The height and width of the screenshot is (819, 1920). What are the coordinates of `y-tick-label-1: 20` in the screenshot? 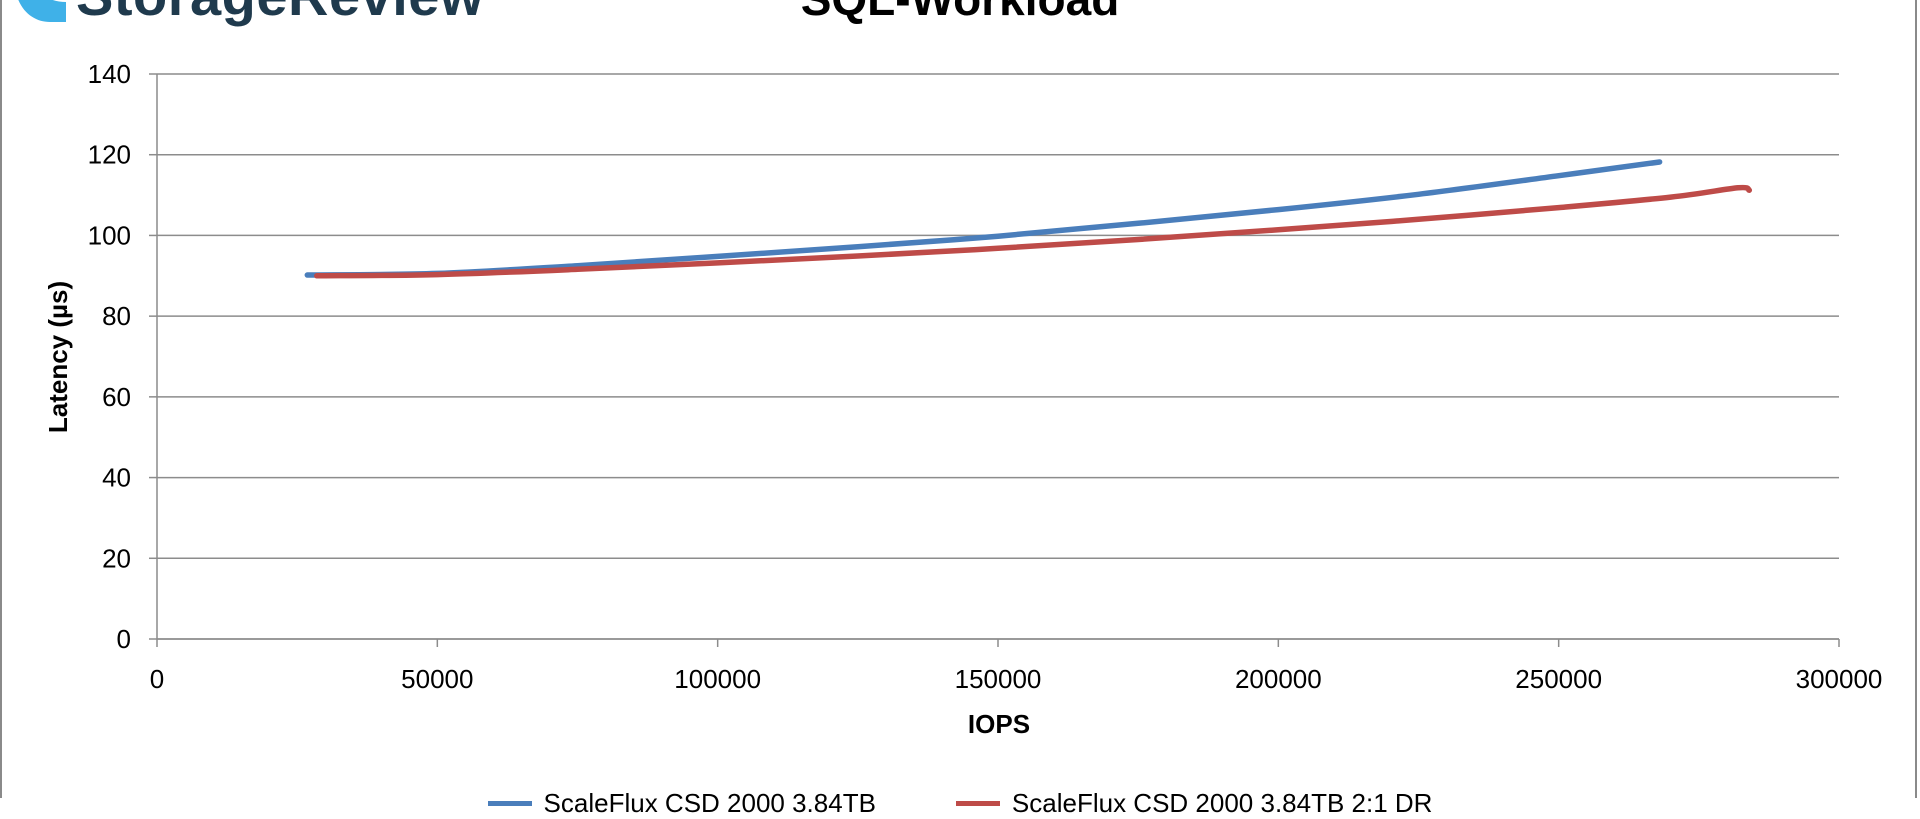 It's located at (116, 558).